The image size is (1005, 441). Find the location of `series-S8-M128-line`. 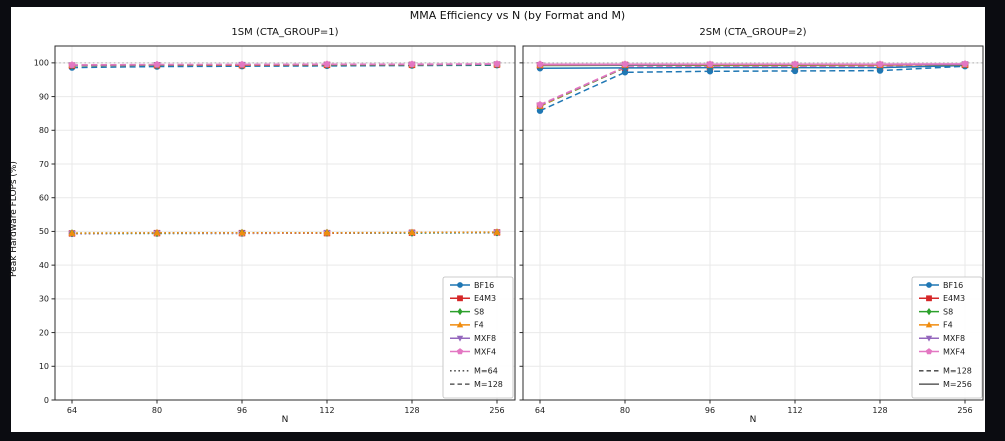

series-S8-M128-line is located at coordinates (752, 86).